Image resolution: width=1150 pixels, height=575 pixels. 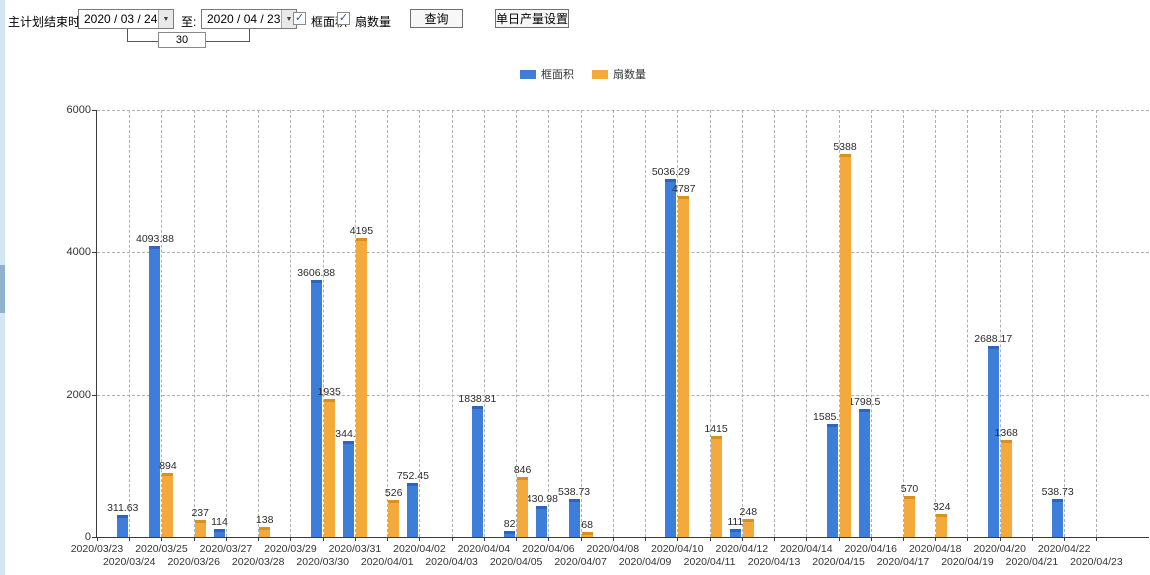 What do you see at coordinates (677, 549) in the screenshot?
I see `x-axis-date-label: 2020/04/10` at bounding box center [677, 549].